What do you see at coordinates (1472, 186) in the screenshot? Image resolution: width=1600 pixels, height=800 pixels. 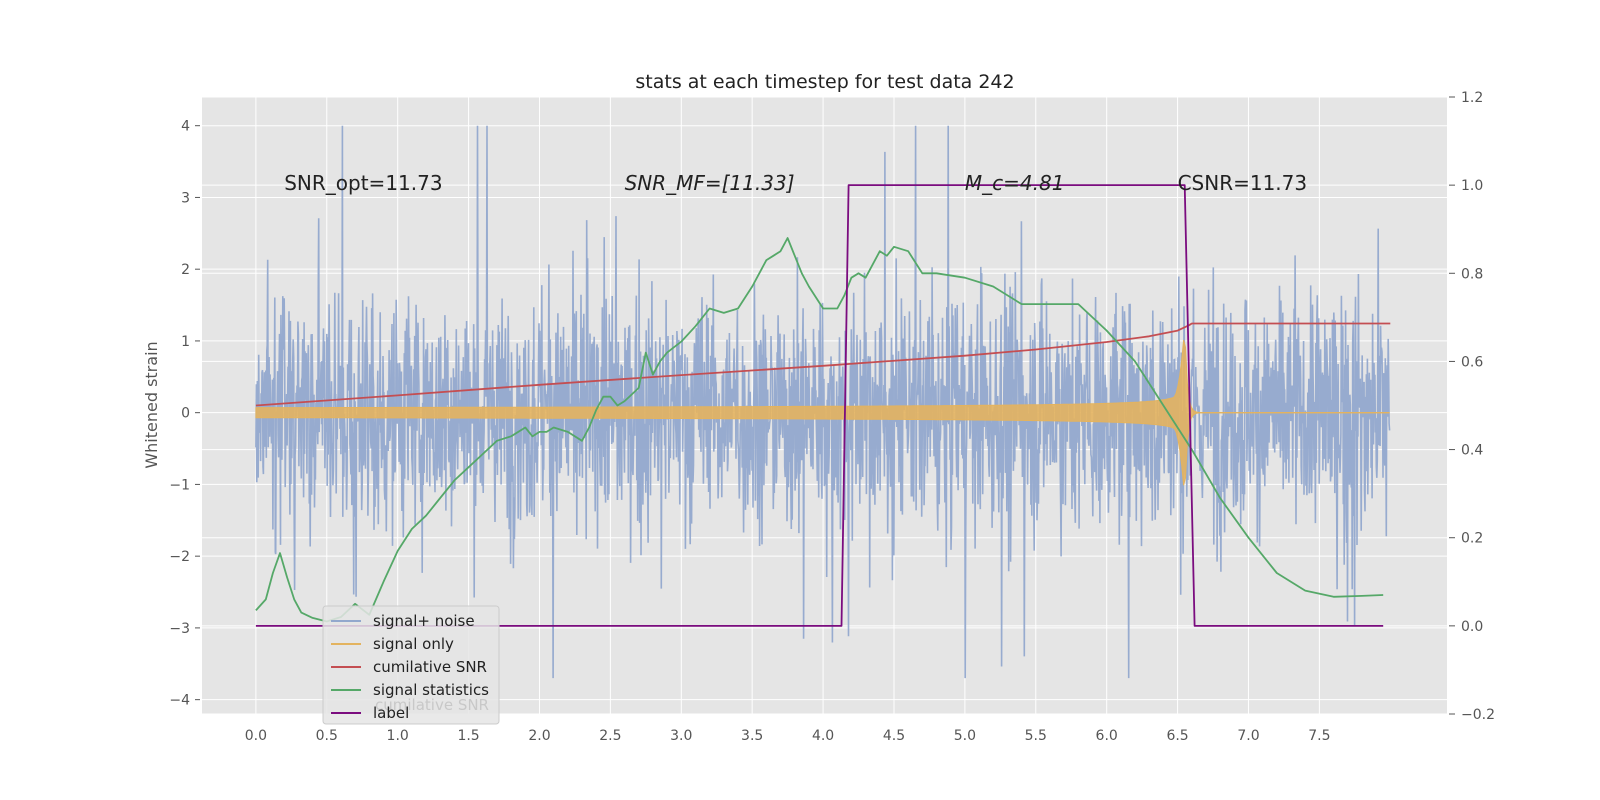 I see `y2-tick-label: 1.0` at bounding box center [1472, 186].